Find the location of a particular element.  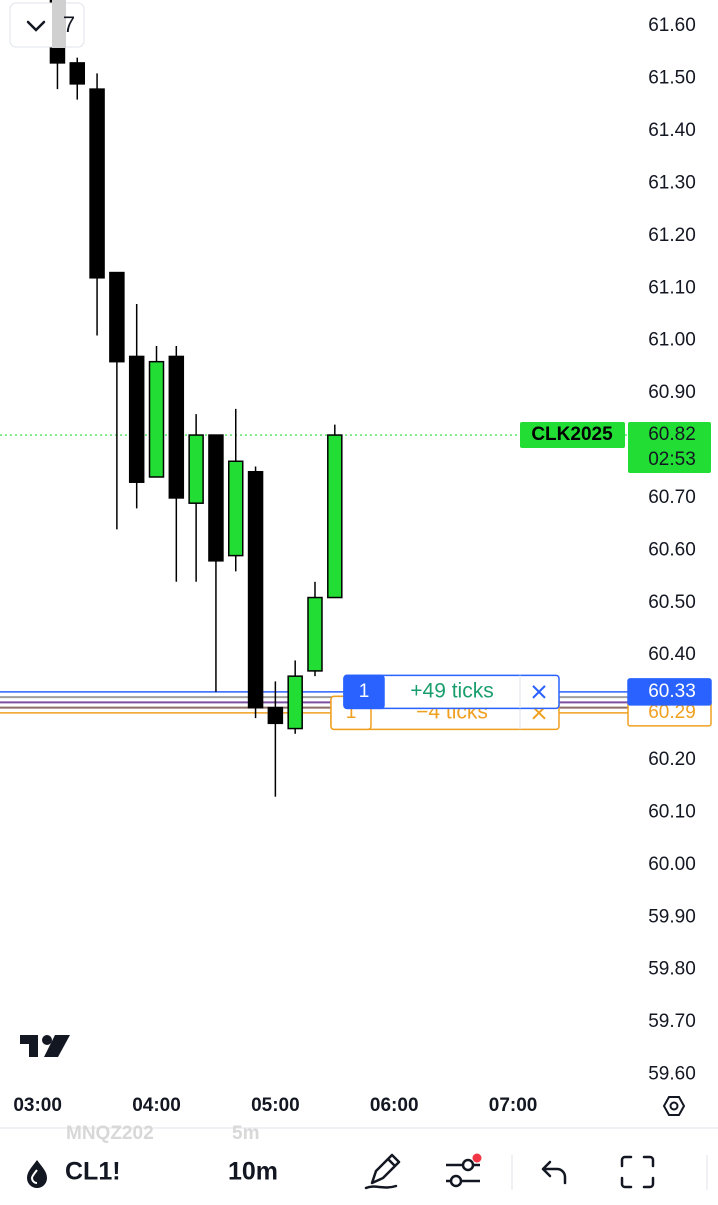

x-tick-label: 05:00 is located at coordinates (275, 1105).